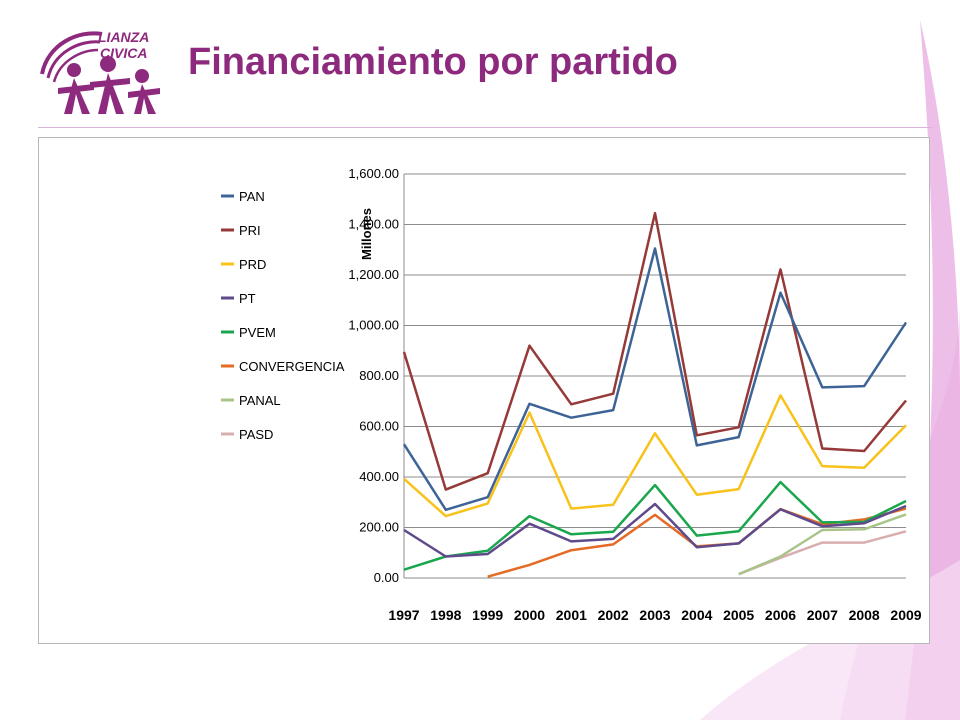  I want to click on x-tick-label: 2001, so click(571, 615).